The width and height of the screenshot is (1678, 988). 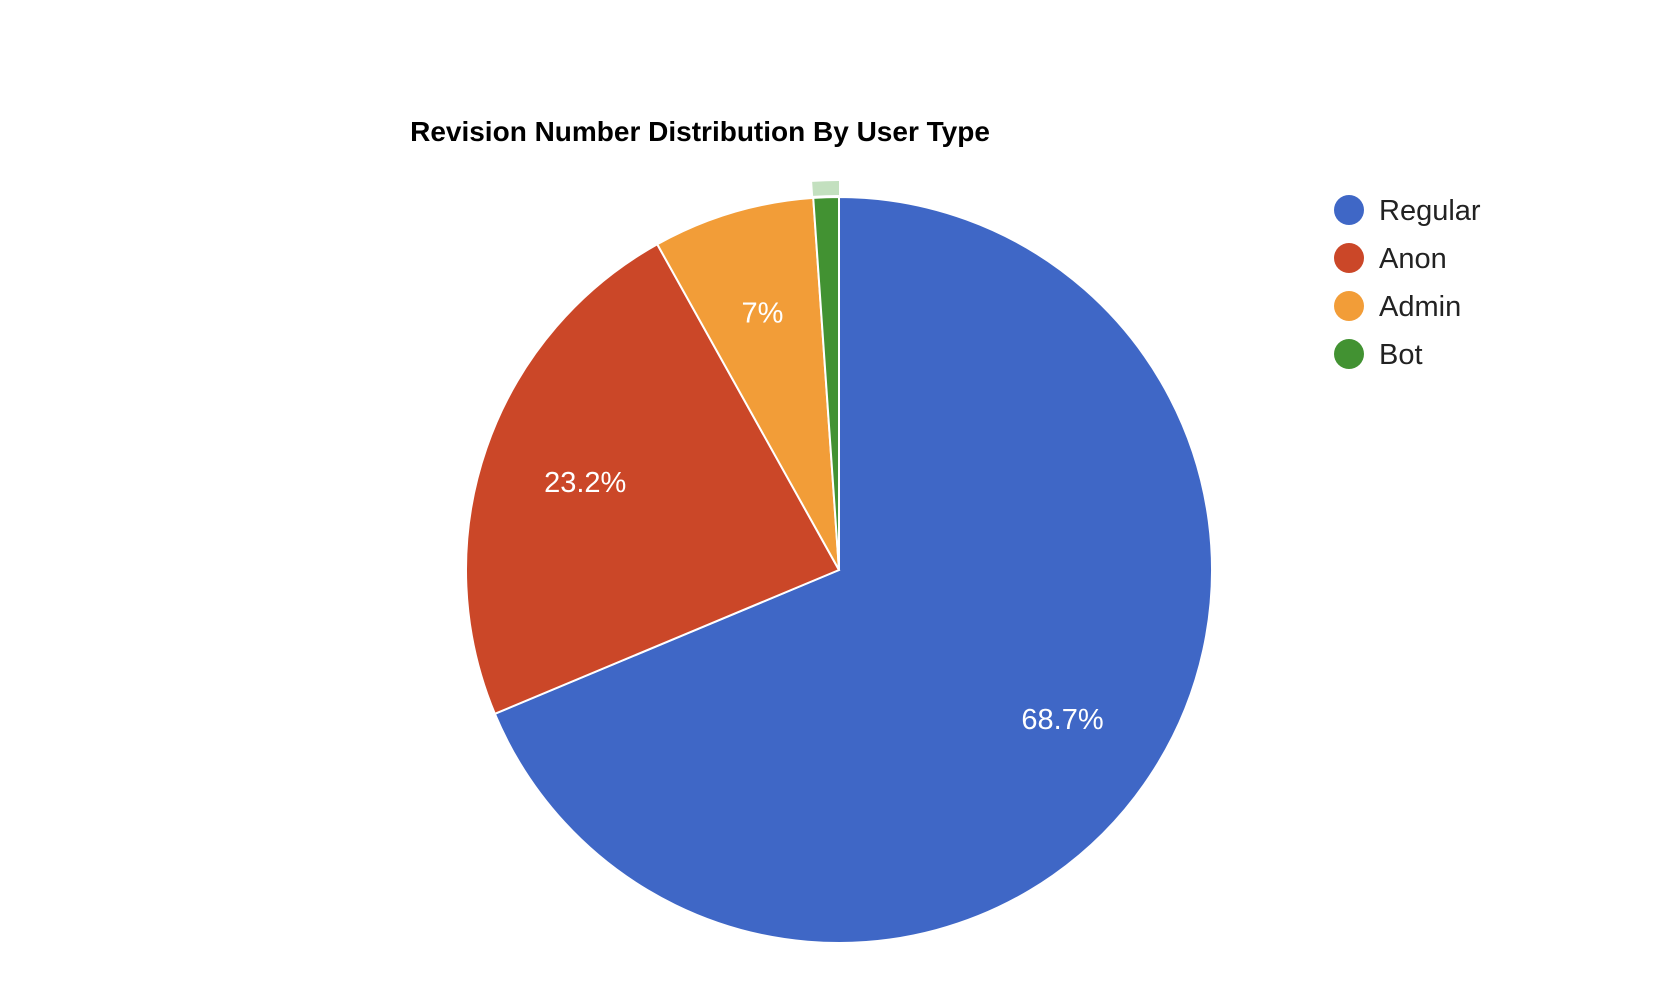 What do you see at coordinates (1349, 354) in the screenshot?
I see `legend-marker-bot` at bounding box center [1349, 354].